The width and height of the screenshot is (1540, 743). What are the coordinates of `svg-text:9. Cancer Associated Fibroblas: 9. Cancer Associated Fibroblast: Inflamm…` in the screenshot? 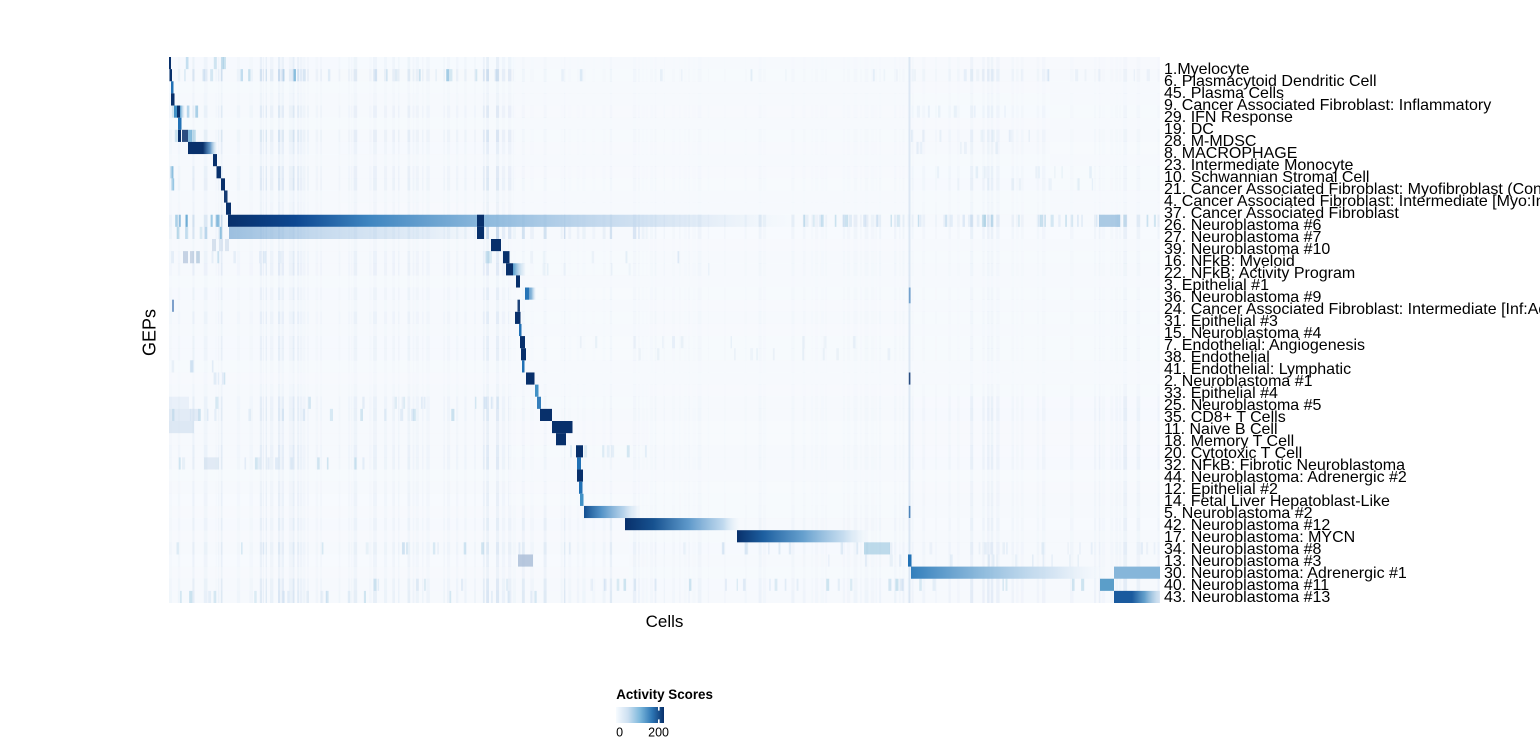 It's located at (1327, 105).